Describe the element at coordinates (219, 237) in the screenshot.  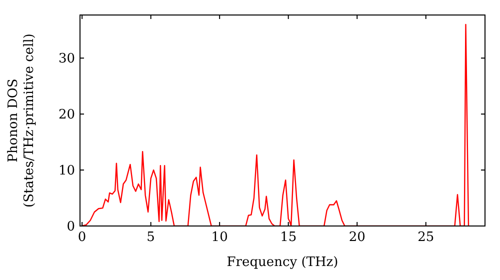
I see `x-tick-label: 10` at that location.